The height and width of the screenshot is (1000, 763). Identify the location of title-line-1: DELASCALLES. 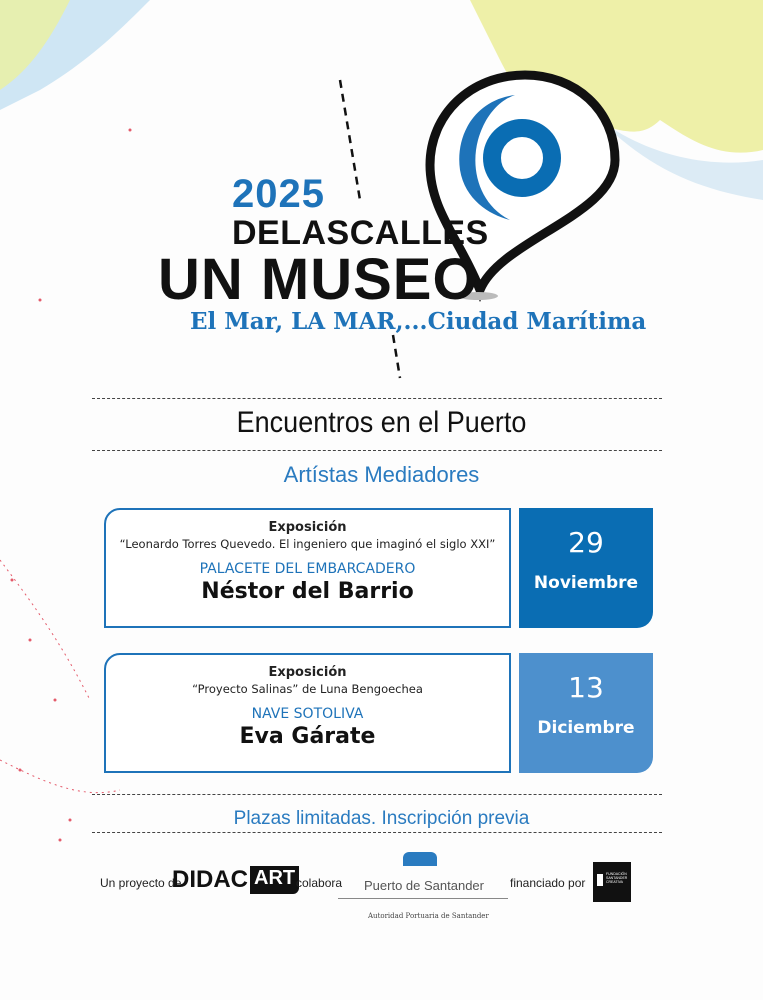
(360, 233).